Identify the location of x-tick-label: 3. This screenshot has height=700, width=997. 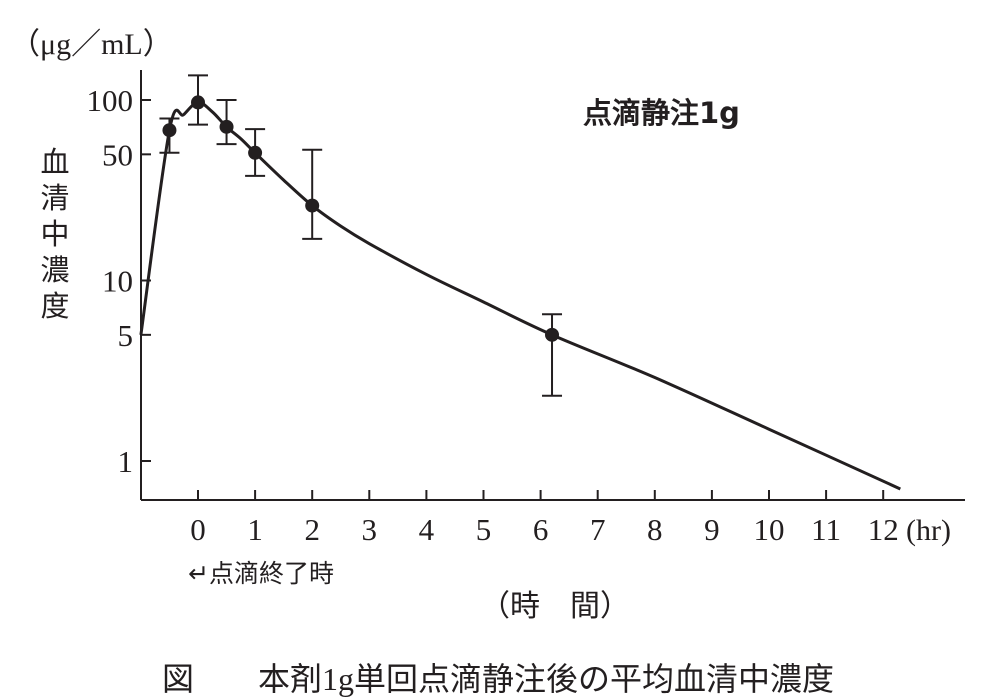
(370, 529).